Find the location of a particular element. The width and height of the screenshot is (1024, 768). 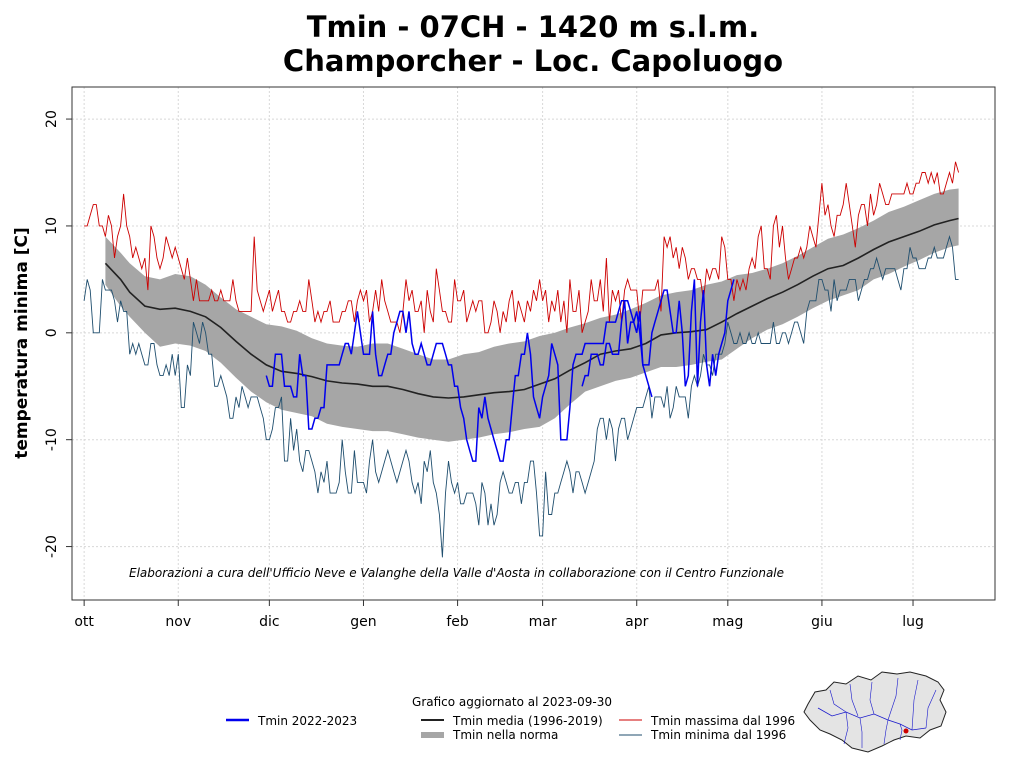

y-tick-label: -20 is located at coordinates (52, 546).